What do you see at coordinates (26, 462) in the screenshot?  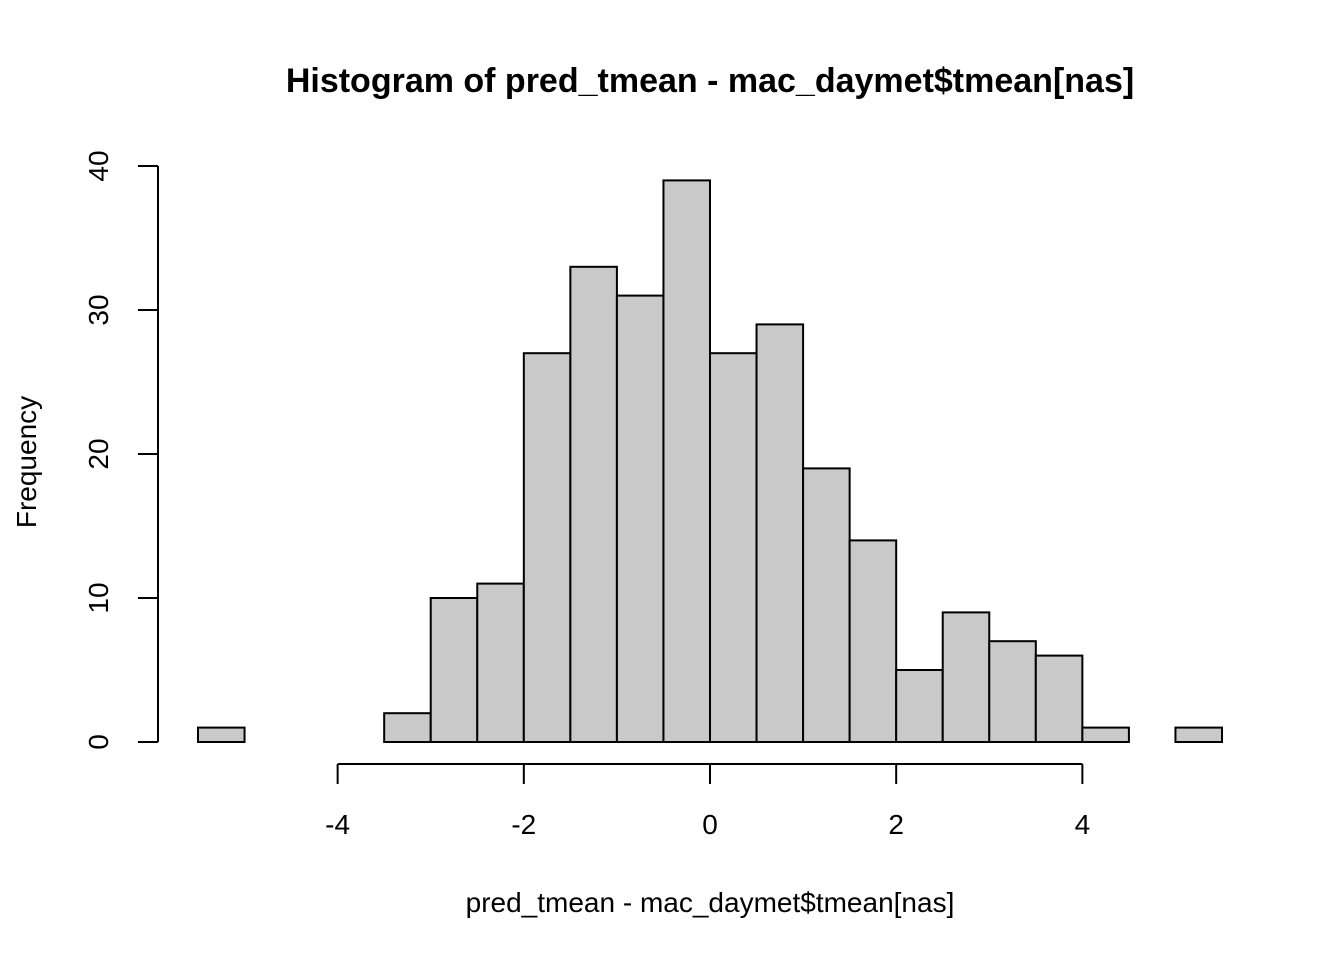 I see `y-axis-label: Frequency` at bounding box center [26, 462].